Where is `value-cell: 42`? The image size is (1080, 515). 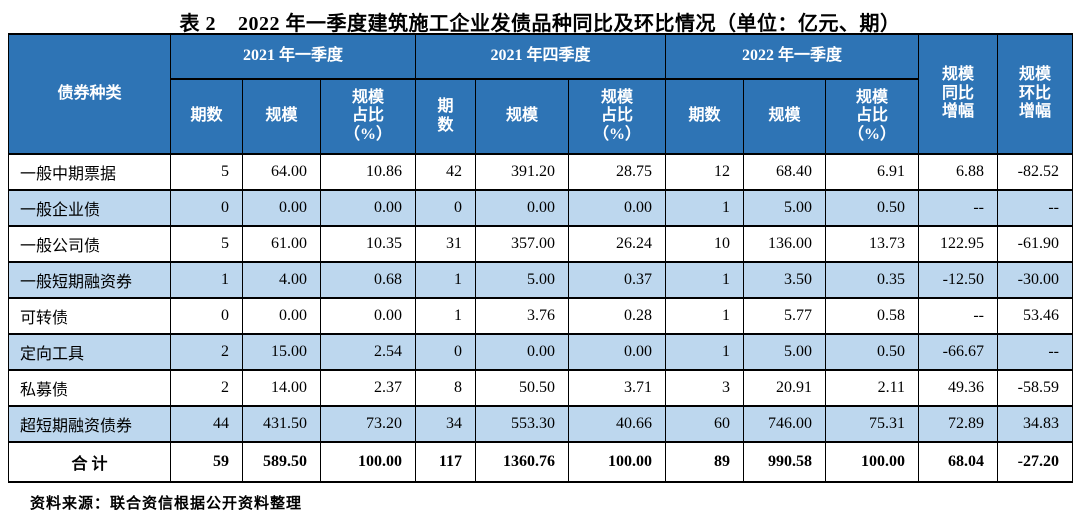 value-cell: 42 is located at coordinates (445, 172).